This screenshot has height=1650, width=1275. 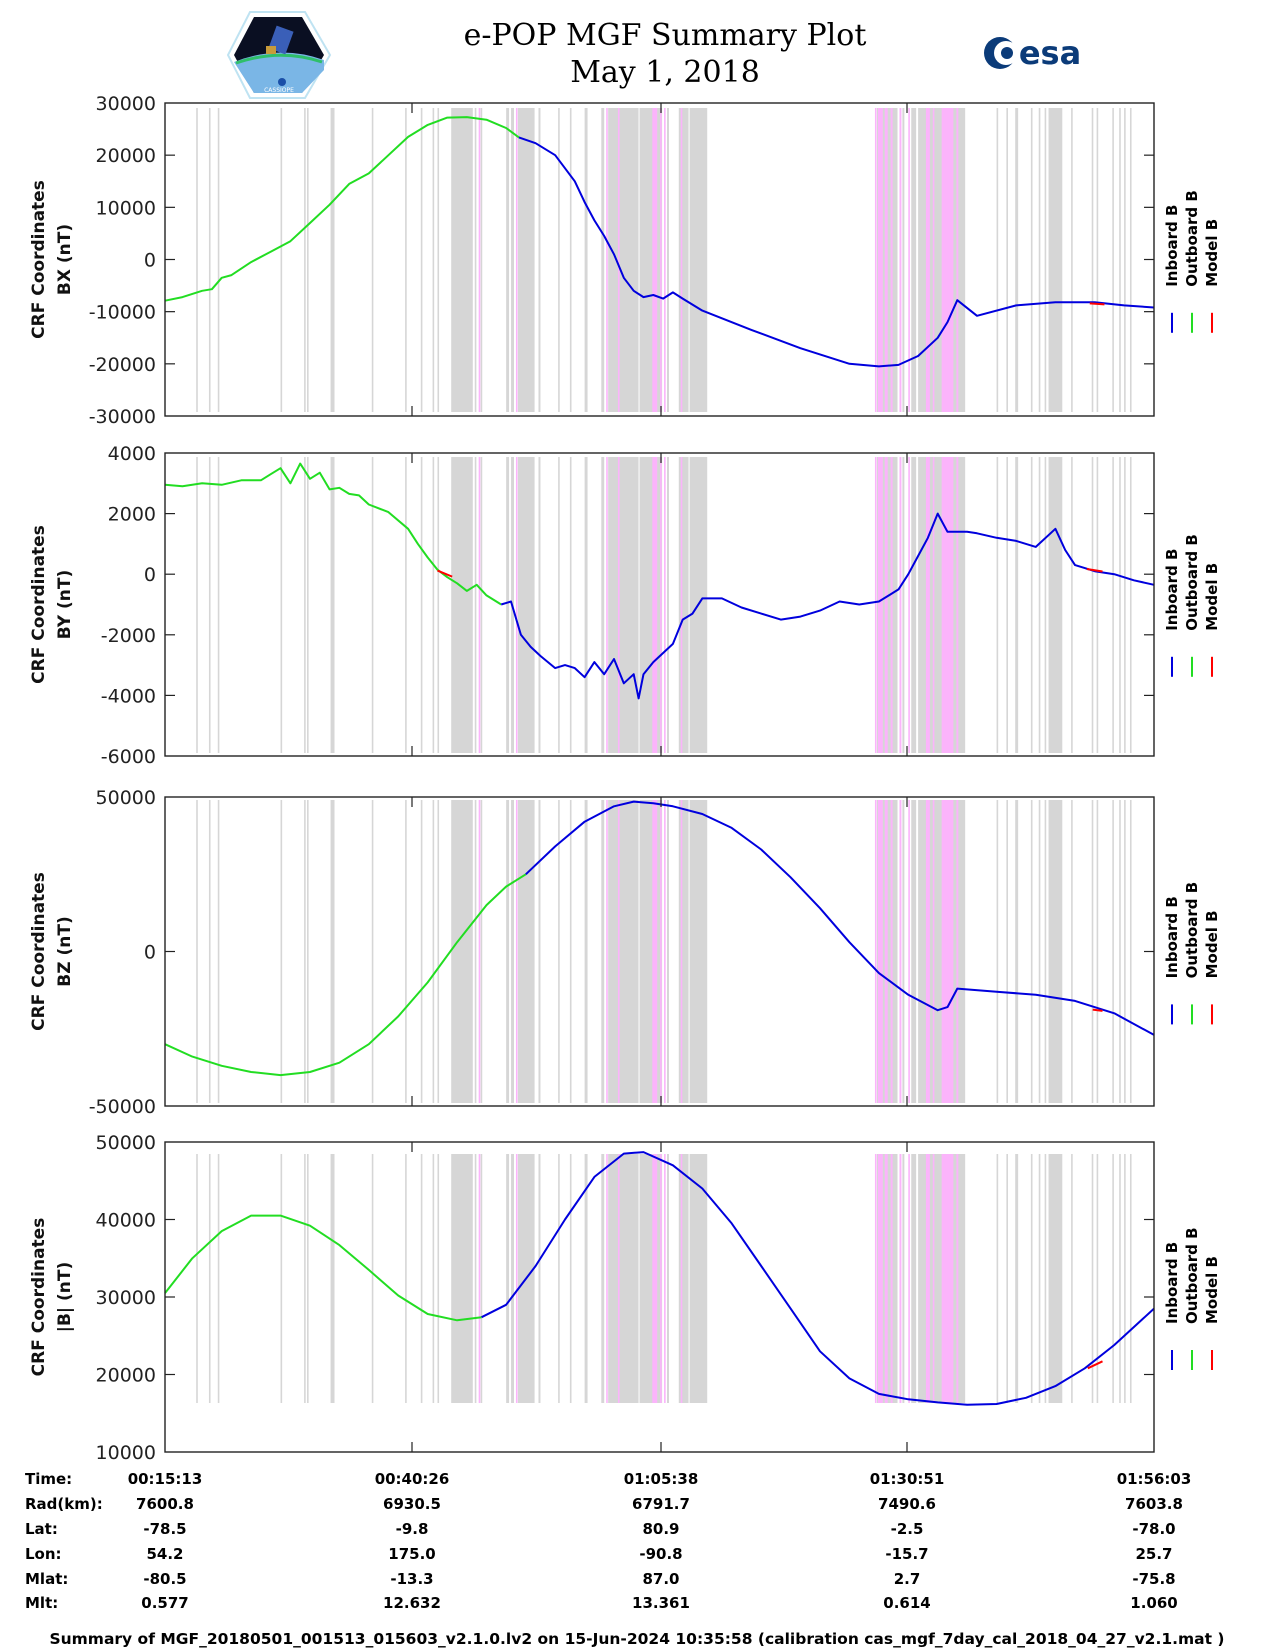 I want to click on mlat-value: 87.0, so click(x=660, y=1579).